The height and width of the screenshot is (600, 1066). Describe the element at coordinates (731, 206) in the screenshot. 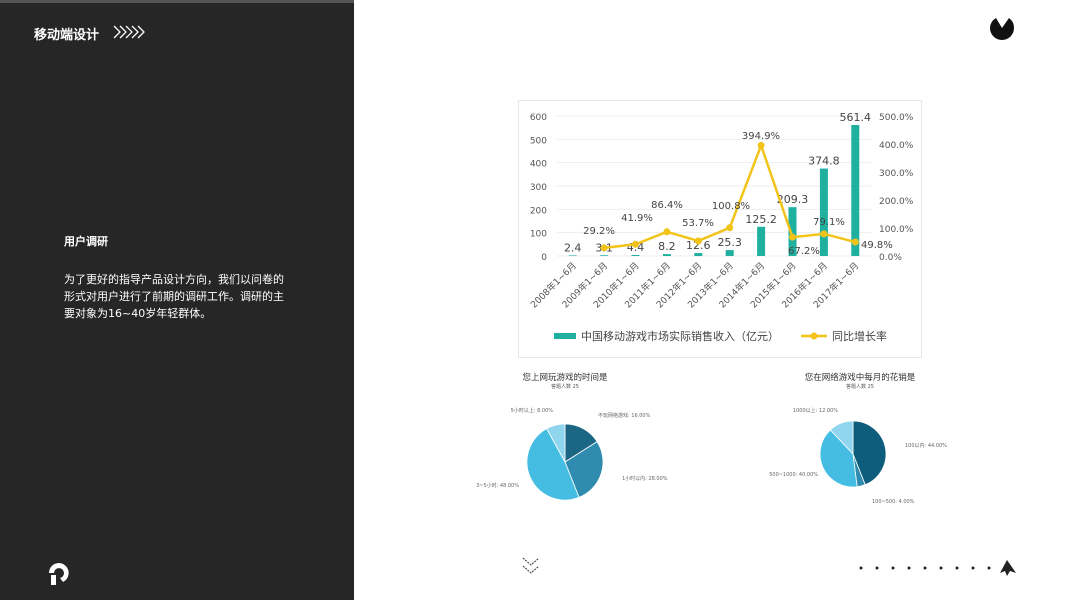

I see `growth-value-label: 100.8%` at that location.